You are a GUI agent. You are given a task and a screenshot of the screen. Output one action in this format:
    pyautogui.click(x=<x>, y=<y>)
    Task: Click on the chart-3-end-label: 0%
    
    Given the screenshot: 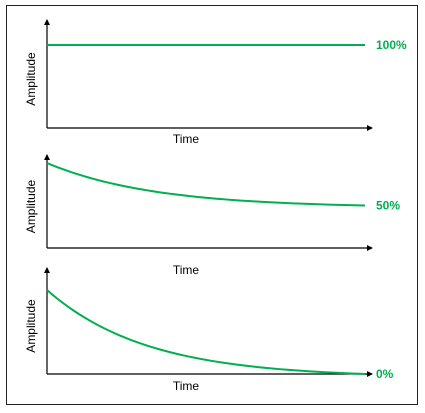 What is the action you would take?
    pyautogui.click(x=385, y=374)
    